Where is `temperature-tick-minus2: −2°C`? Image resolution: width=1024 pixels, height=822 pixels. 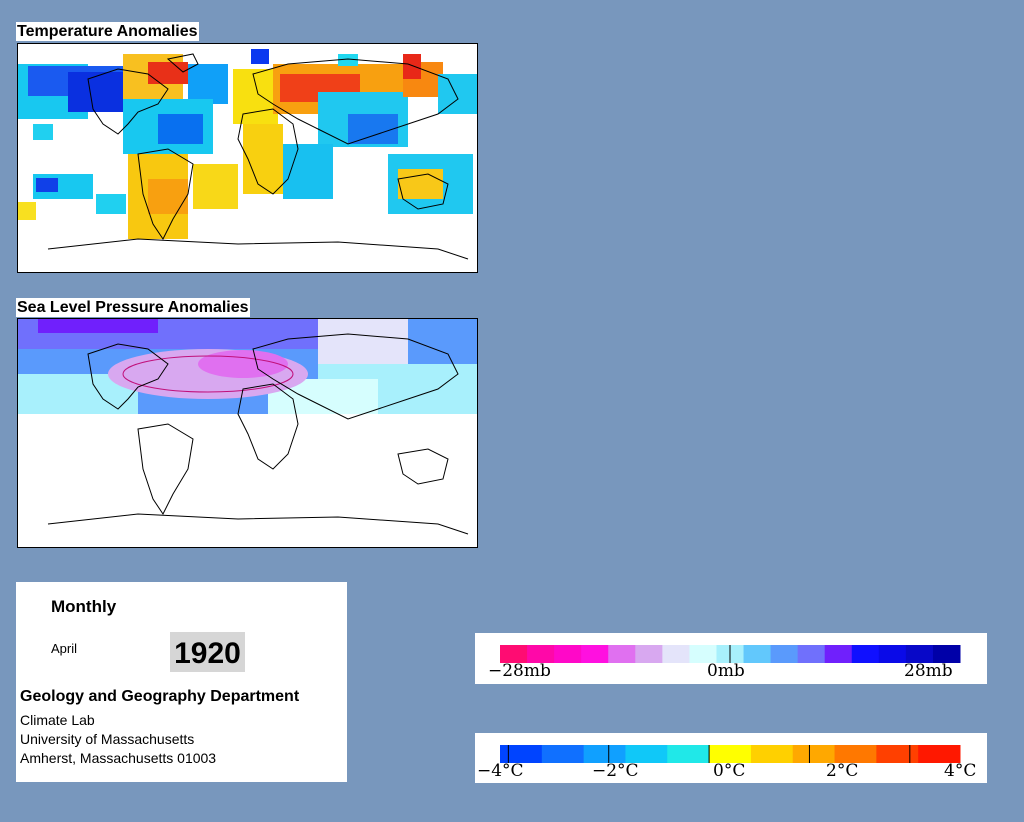 temperature-tick-minus2: −2°C is located at coordinates (615, 771).